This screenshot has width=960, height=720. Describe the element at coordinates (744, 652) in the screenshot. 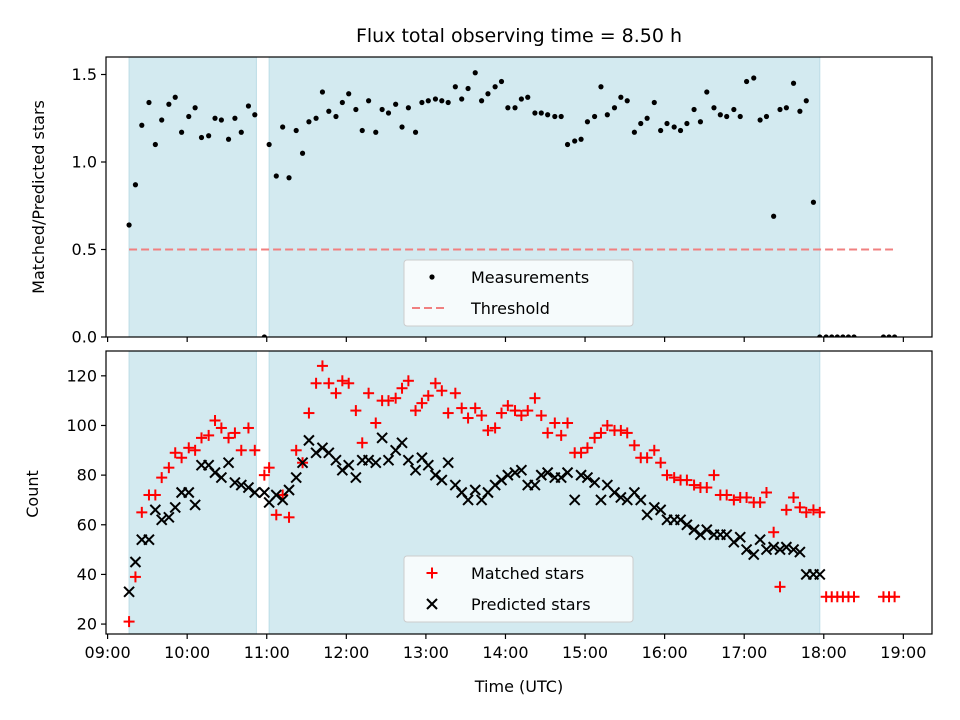

I see `x-tick-label-8: 17:00` at that location.